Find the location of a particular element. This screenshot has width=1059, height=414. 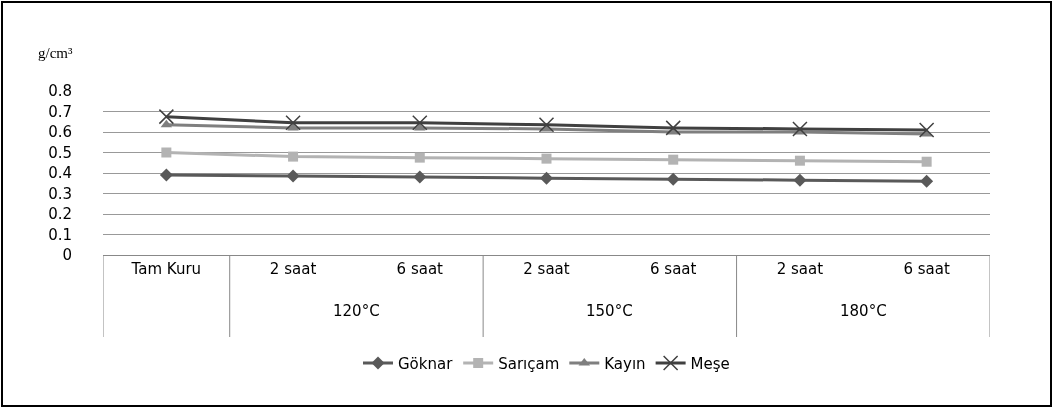

y-tick-label: 0.1 is located at coordinates (60, 234).